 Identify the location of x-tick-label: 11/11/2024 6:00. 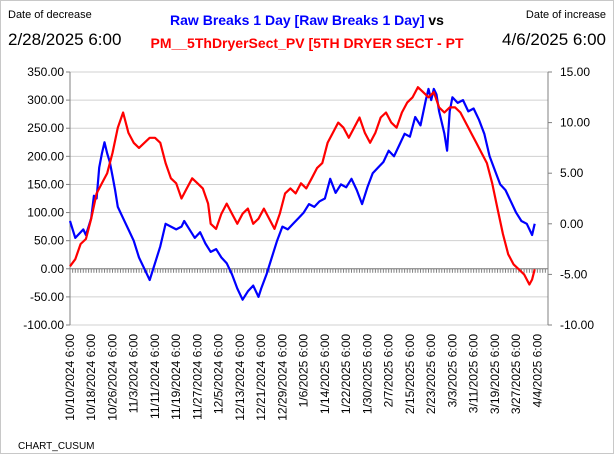
(155, 376).